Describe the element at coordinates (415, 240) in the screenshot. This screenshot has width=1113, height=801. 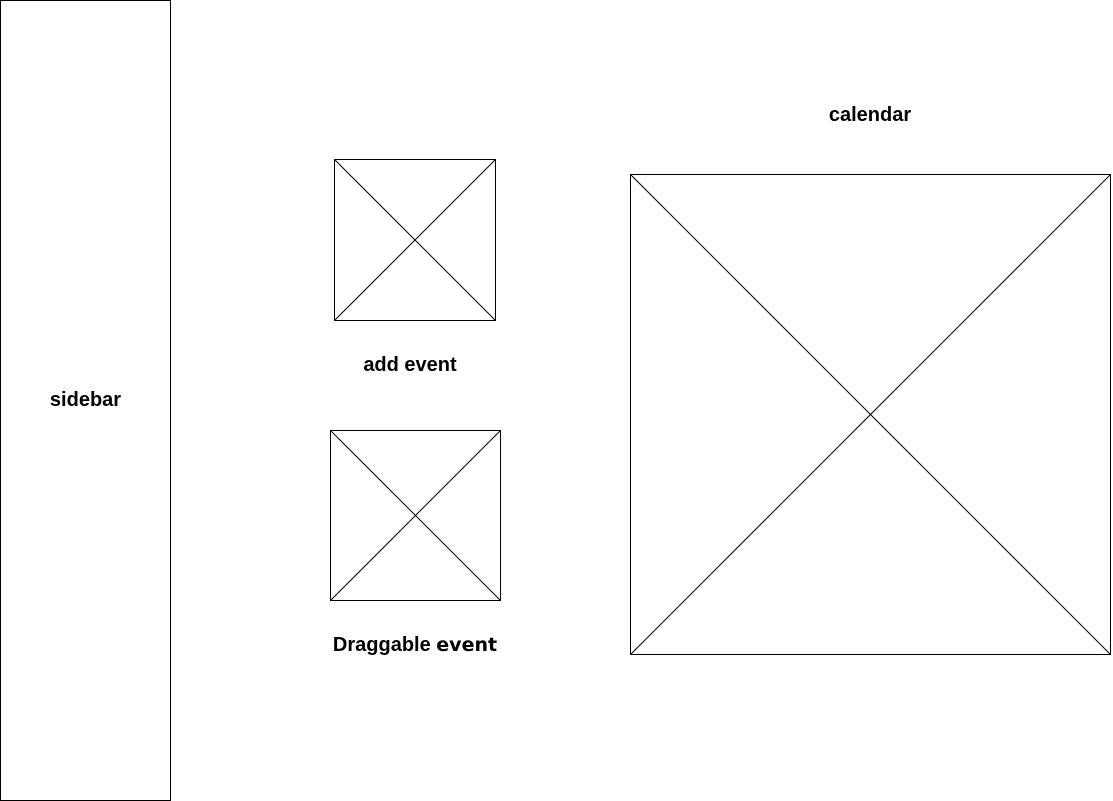
I see `add-event-placeholder` at that location.